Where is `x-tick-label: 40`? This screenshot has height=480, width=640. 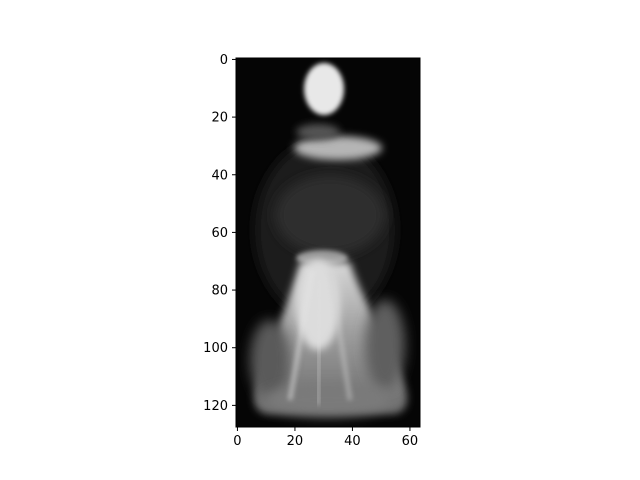
x-tick-label: 40 is located at coordinates (352, 441).